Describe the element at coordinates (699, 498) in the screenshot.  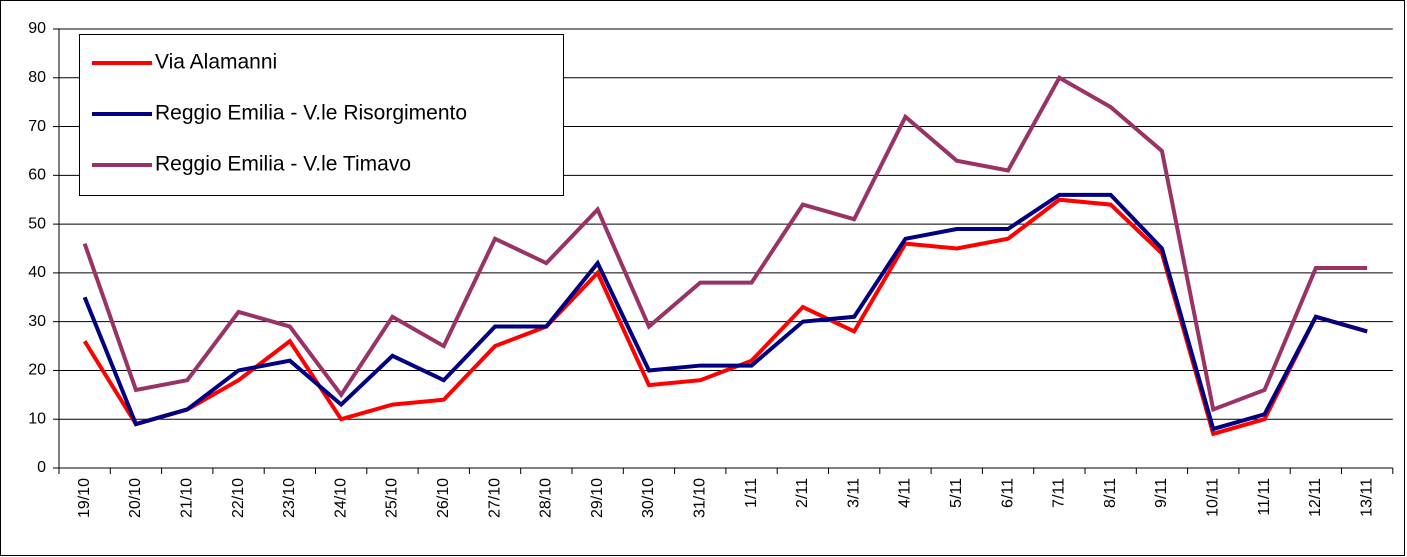
I see `x-tick-label: 31/10` at that location.